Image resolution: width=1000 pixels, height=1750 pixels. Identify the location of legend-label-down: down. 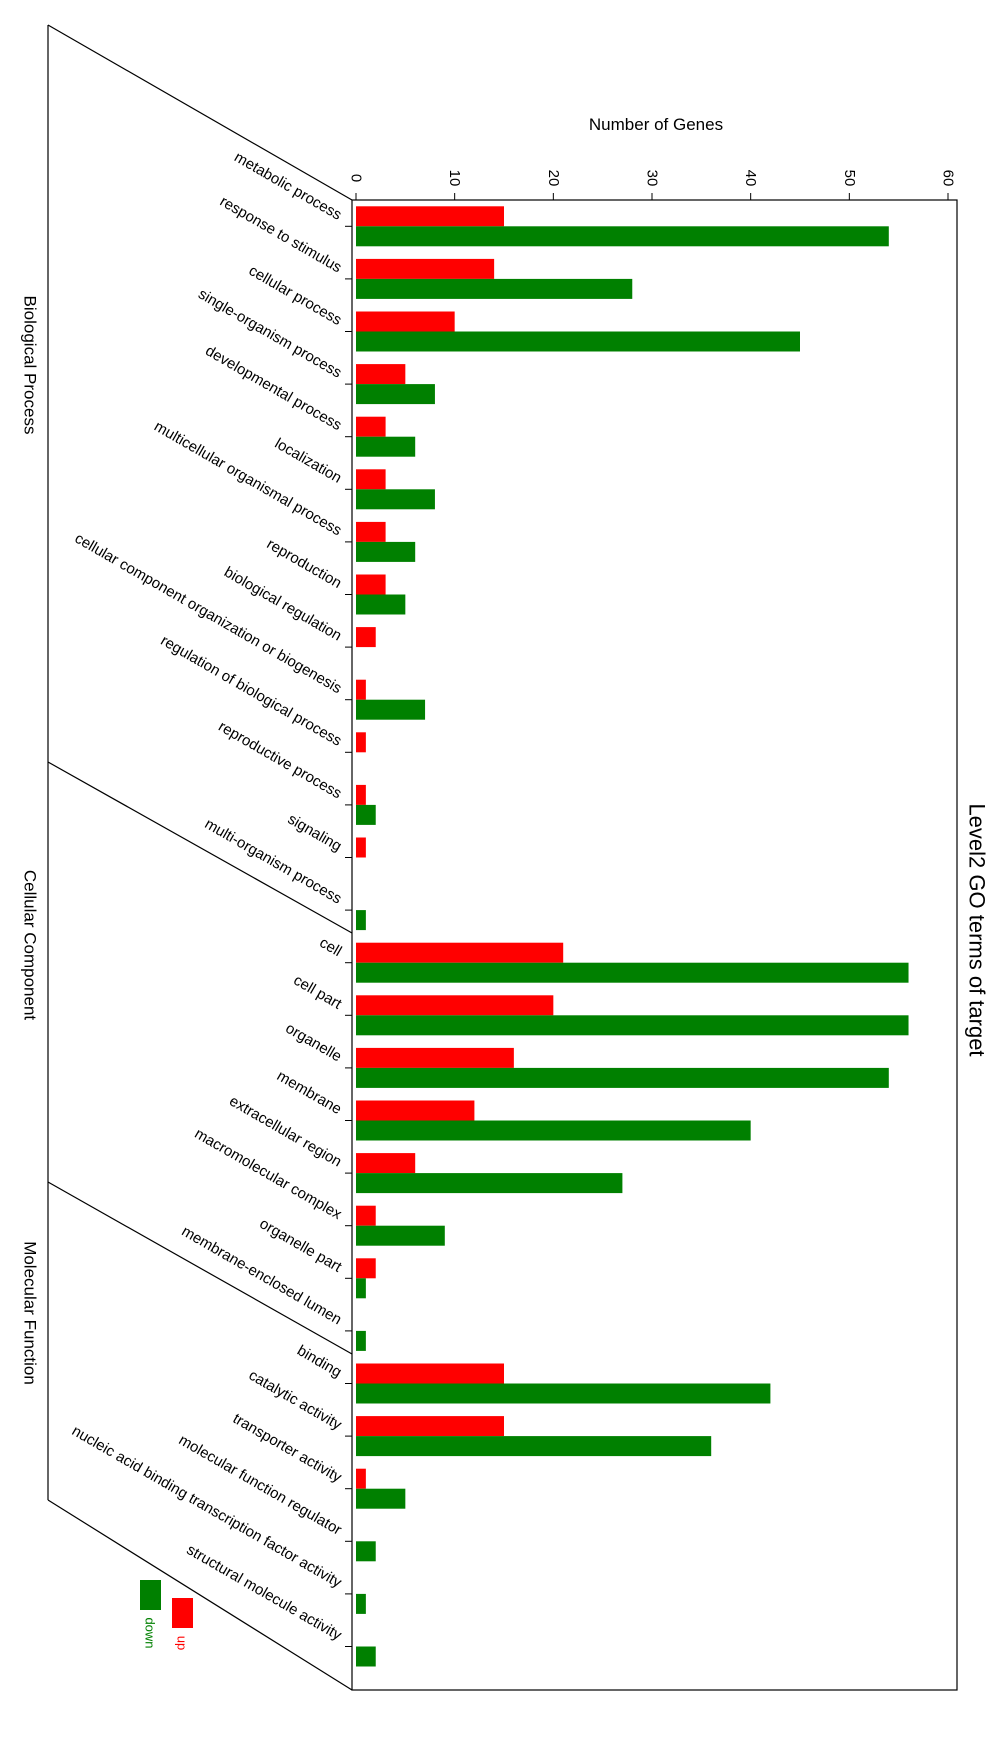
(150, 1632).